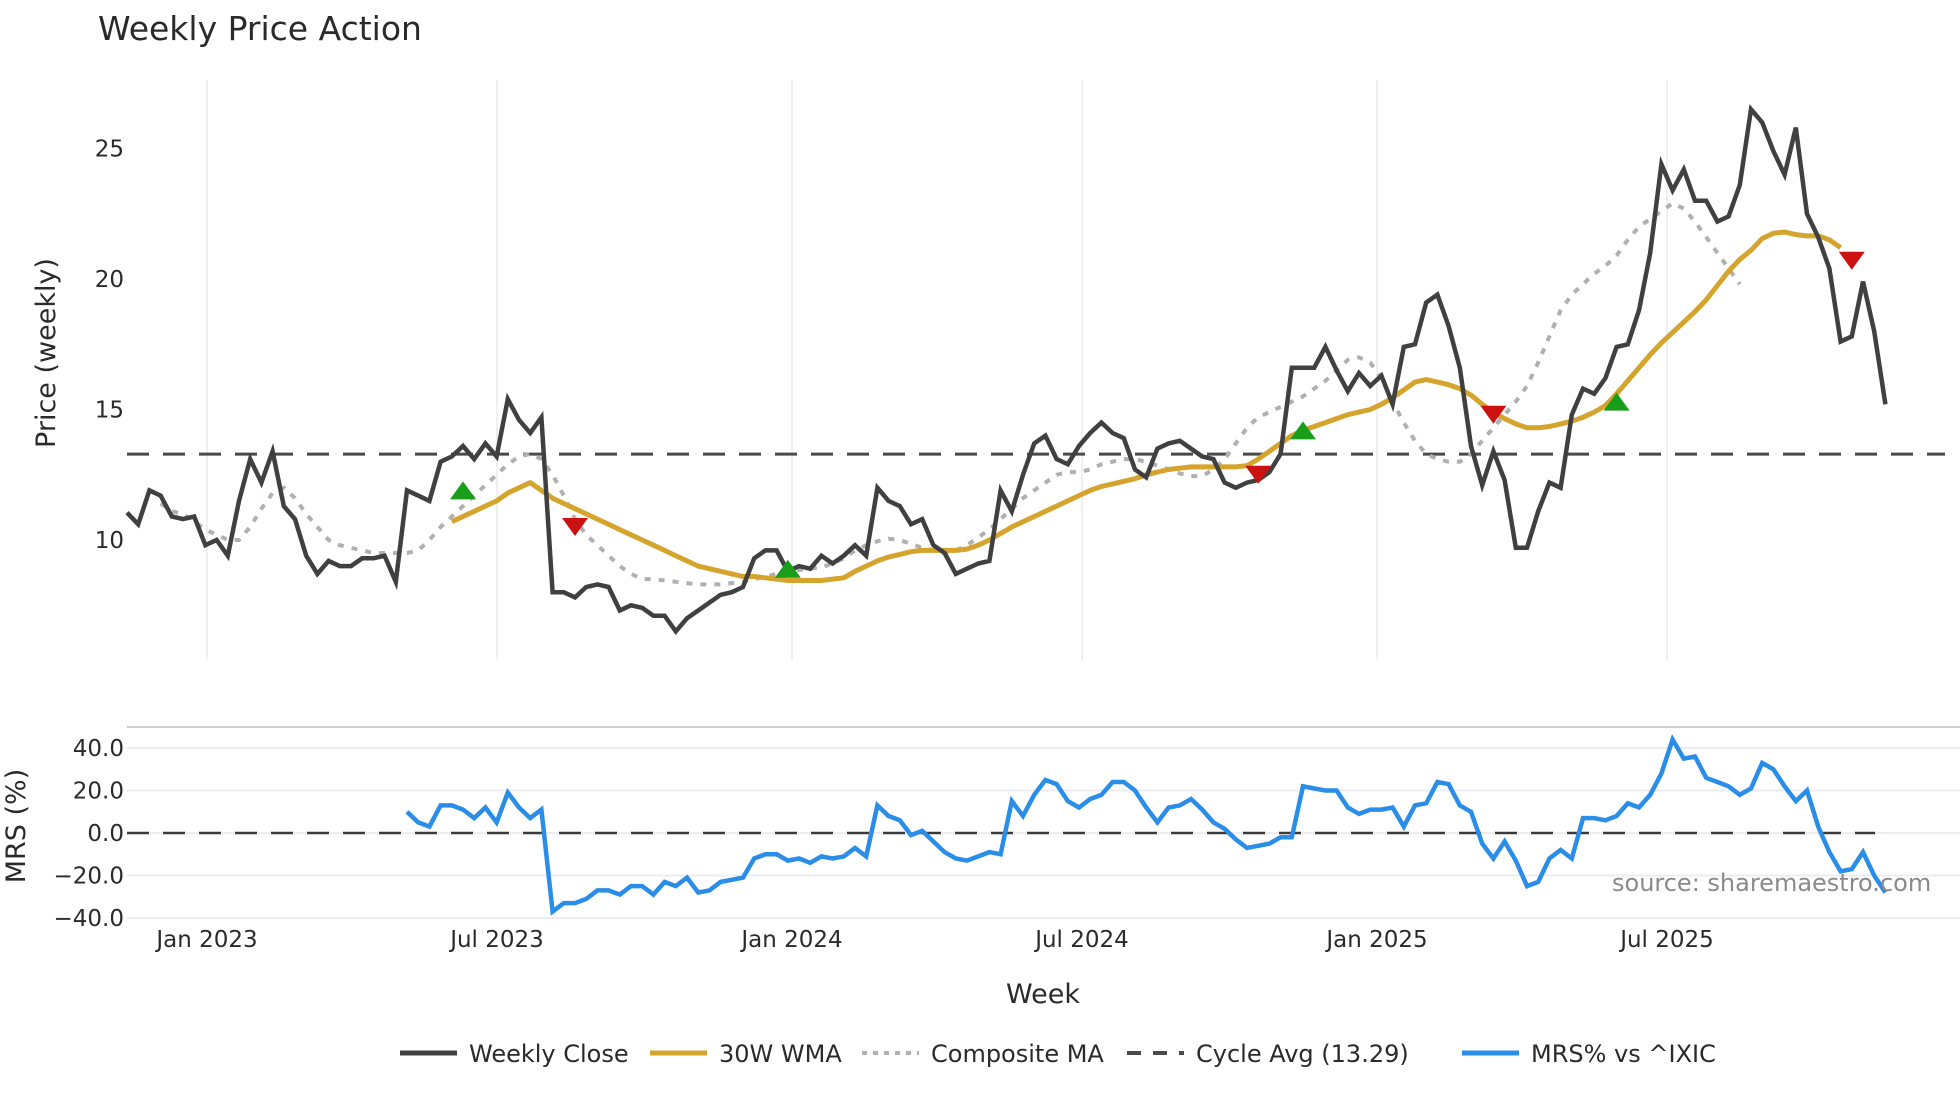  Describe the element at coordinates (109, 150) in the screenshot. I see `price-y-tick-label: 25` at that location.